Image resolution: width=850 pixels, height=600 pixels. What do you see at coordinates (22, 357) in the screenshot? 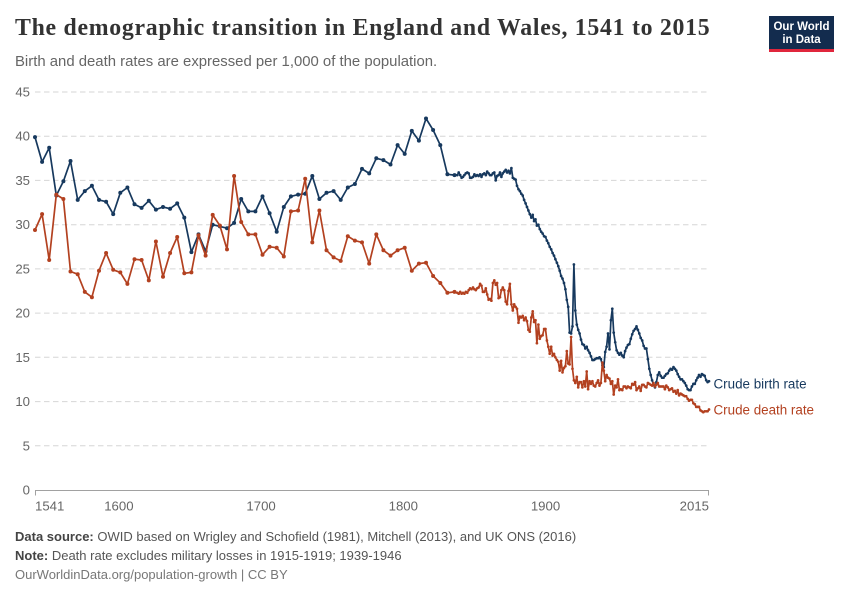
I see `svg-text: 15` at bounding box center [22, 357].